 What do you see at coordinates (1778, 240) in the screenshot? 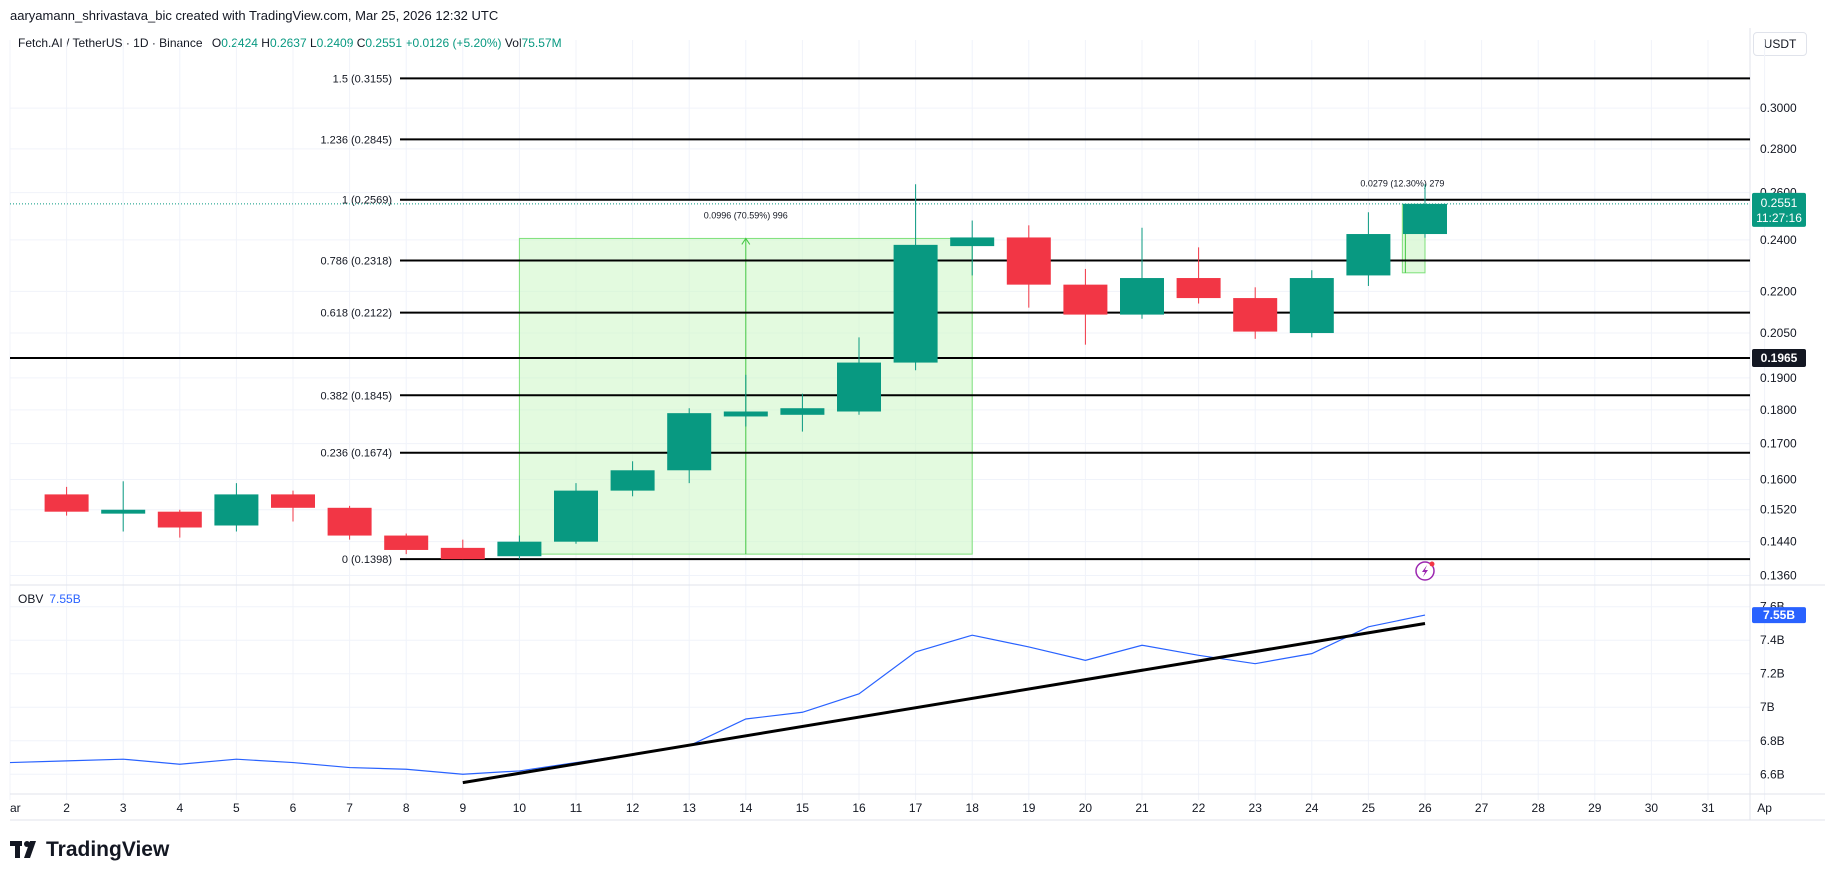
I see `price-axis-tick: 0.2400` at bounding box center [1778, 240].